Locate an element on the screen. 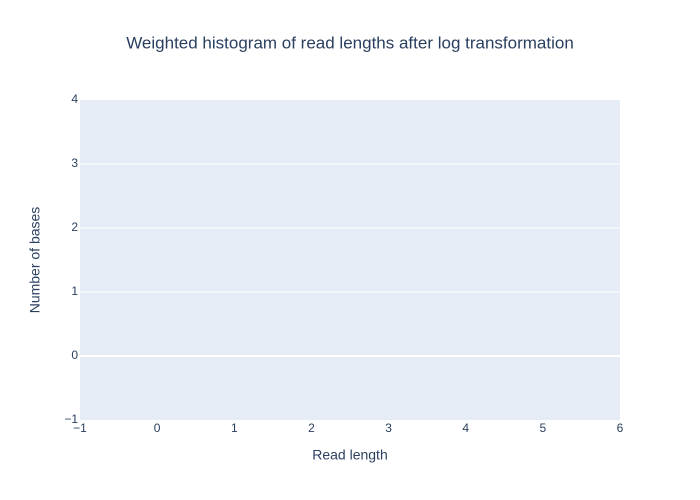 This screenshot has height=500, width=700. x-tick-label: 5 is located at coordinates (543, 428).